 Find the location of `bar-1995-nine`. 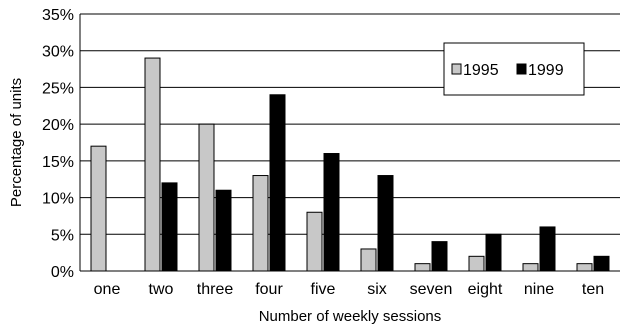

bar-1995-nine is located at coordinates (530, 267).